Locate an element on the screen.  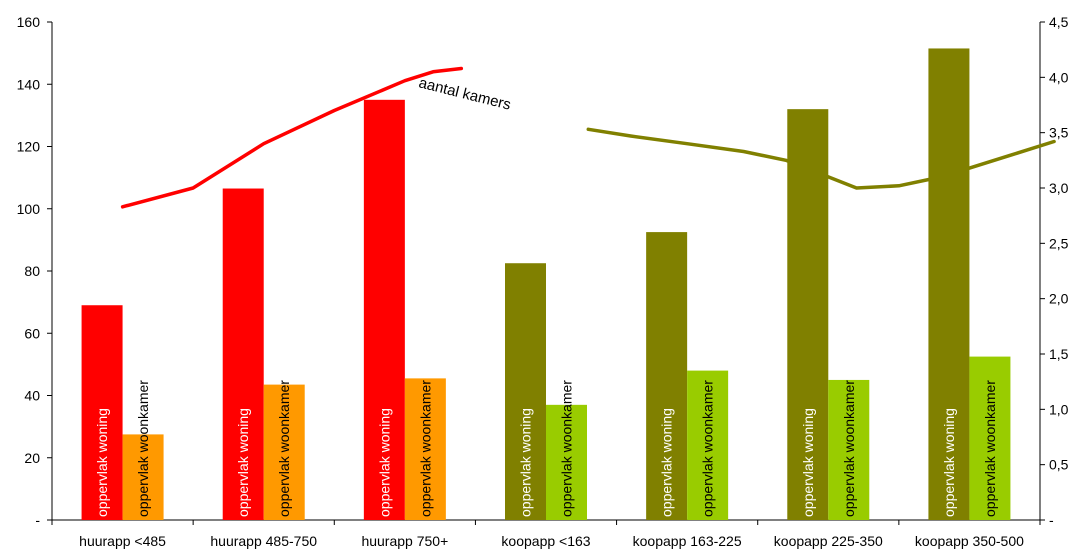
x-tick-label: koopapp 350-500 is located at coordinates (969, 541).